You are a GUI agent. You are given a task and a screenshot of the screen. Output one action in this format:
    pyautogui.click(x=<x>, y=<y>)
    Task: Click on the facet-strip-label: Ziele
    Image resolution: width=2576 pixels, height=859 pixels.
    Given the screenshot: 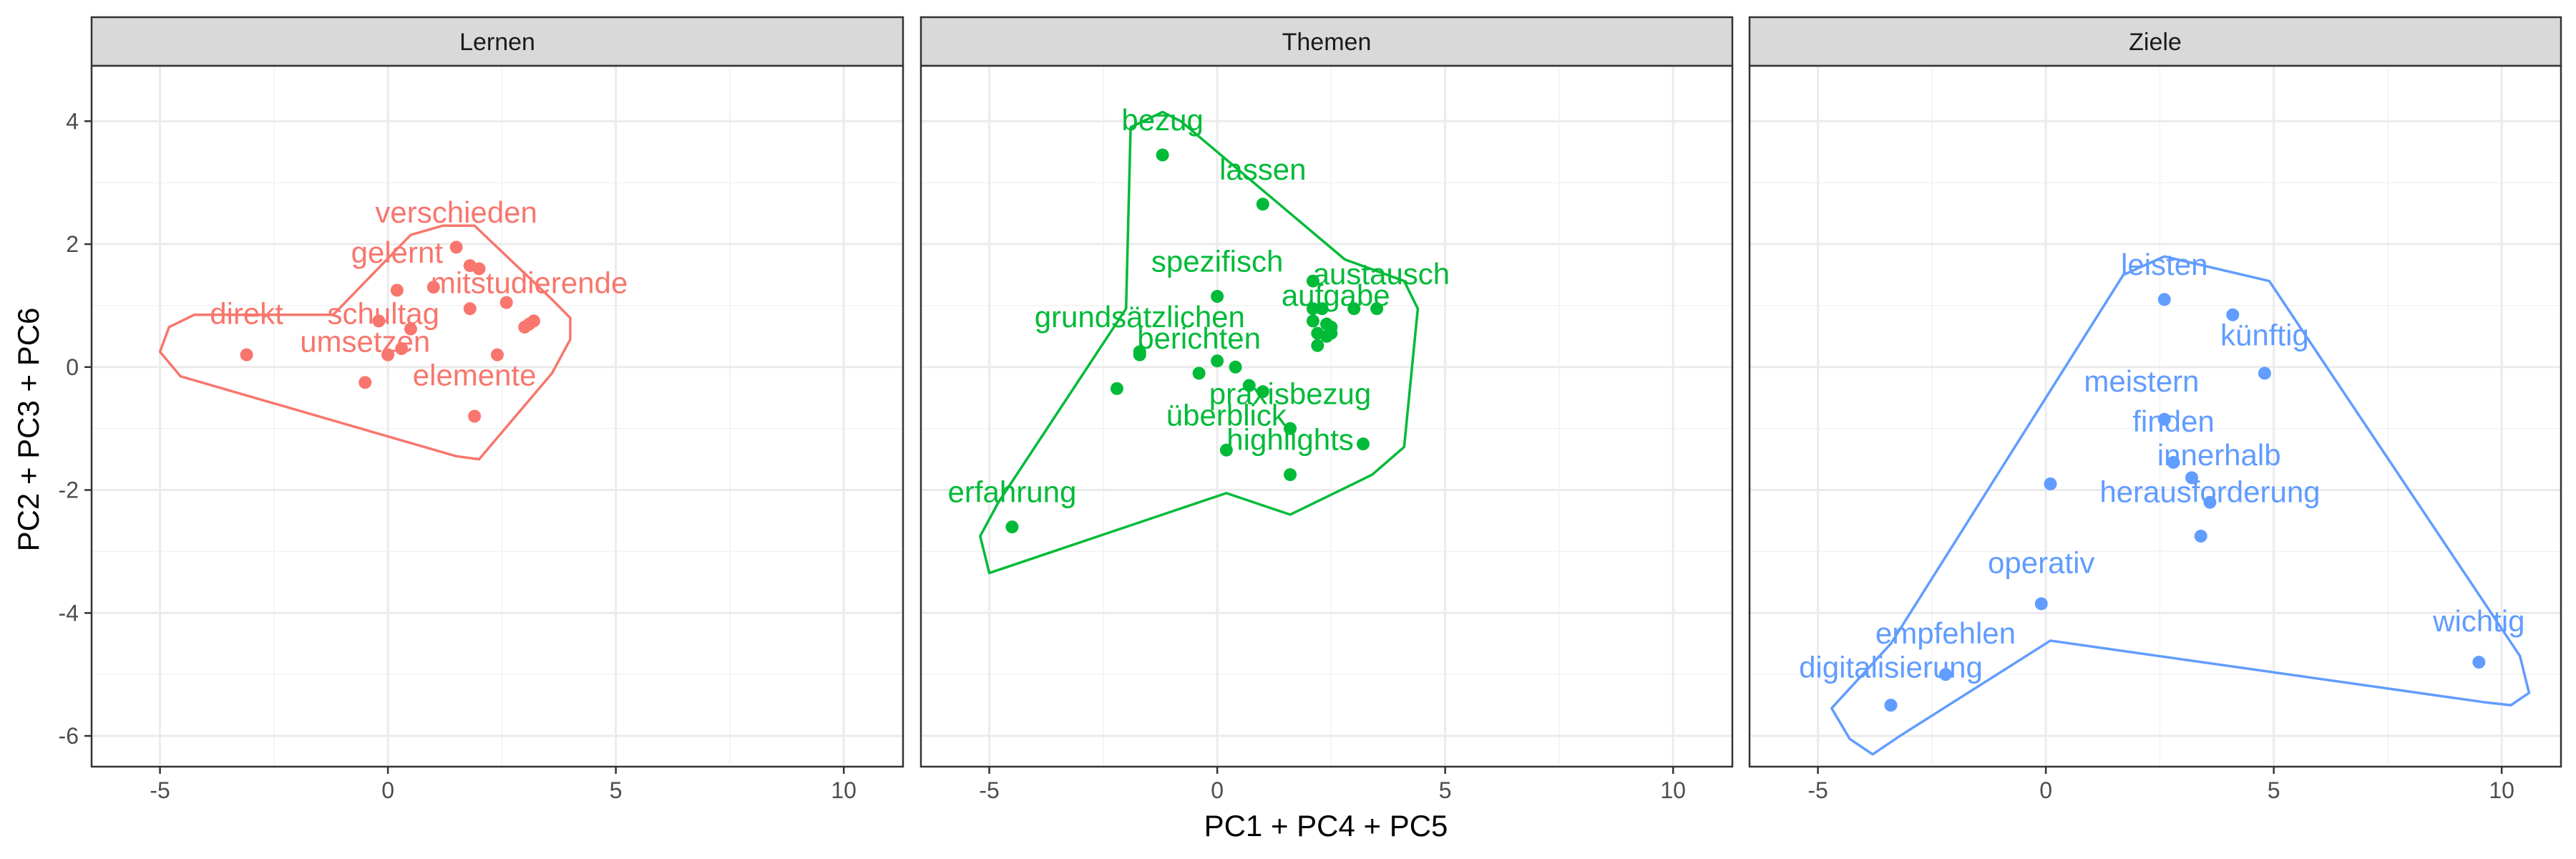 What is the action you would take?
    pyautogui.click(x=2155, y=42)
    